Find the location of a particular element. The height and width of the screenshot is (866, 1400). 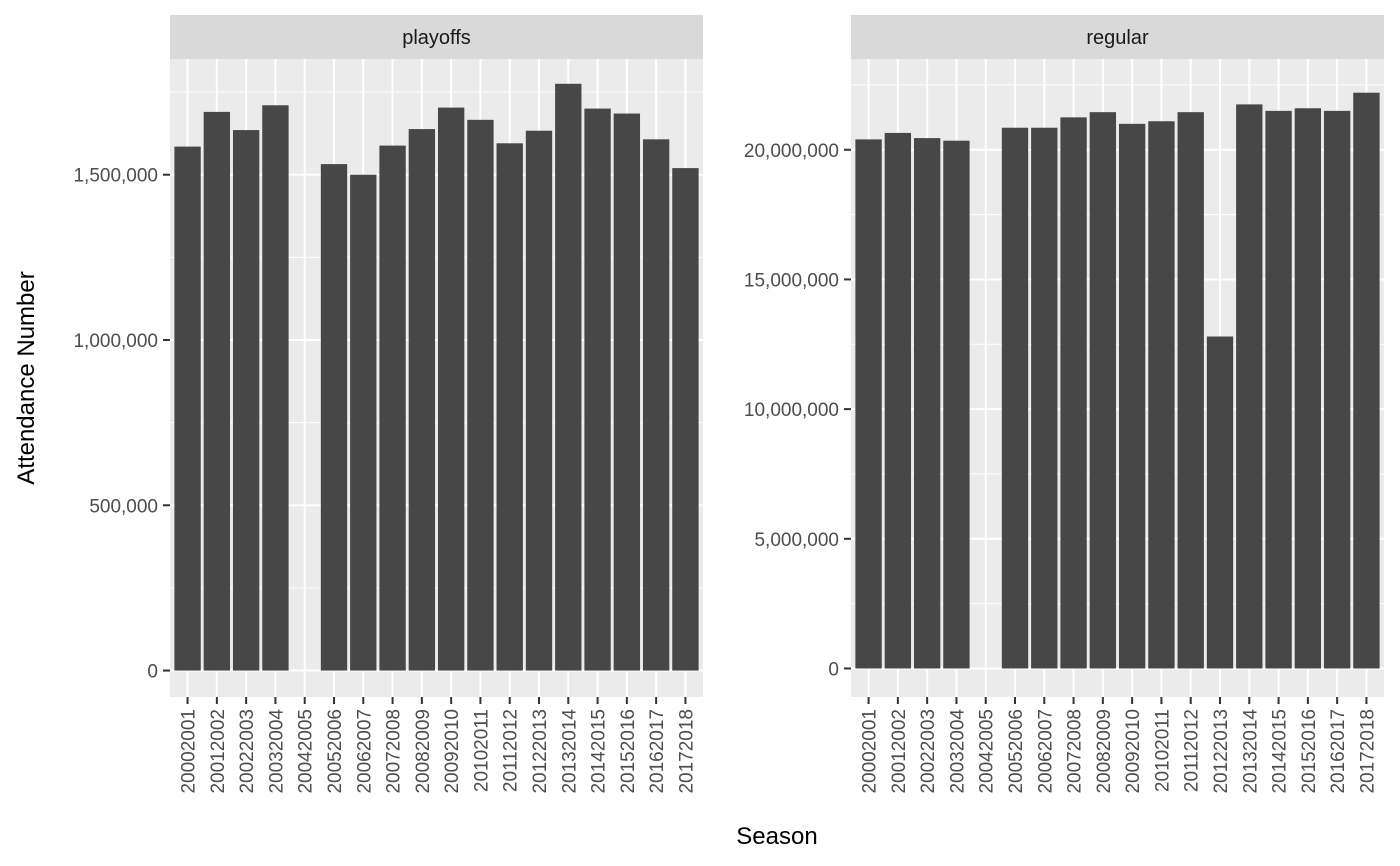

y-tick-label: 1,000,000 is located at coordinates (115, 341).